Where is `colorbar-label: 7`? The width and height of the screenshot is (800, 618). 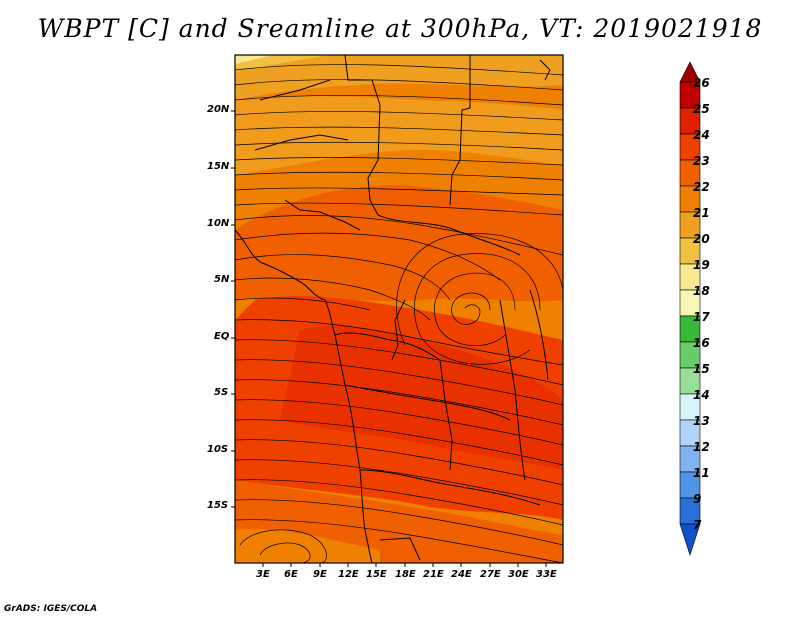
colorbar-label: 7 is located at coordinates (697, 525).